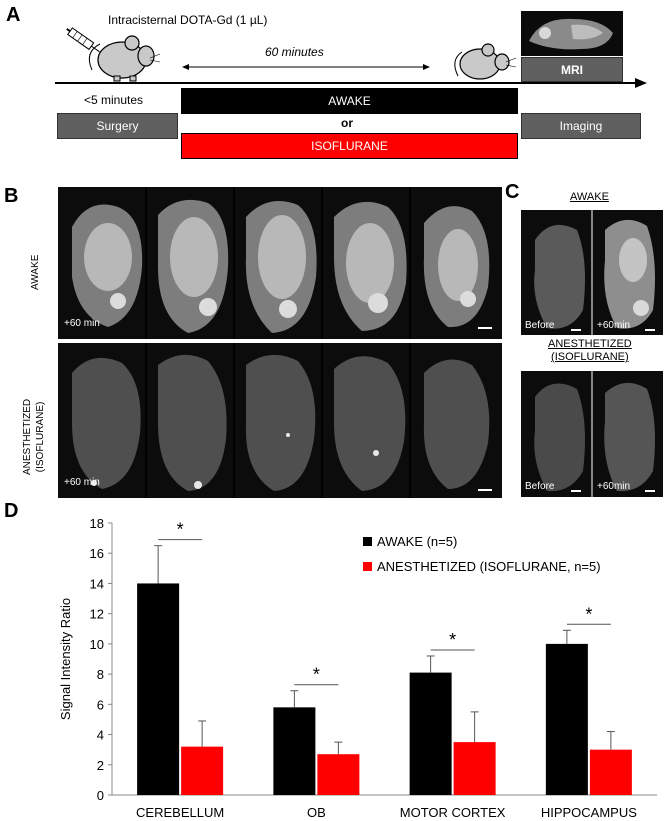 This screenshot has width=667, height=821. Describe the element at coordinates (100, 674) in the screenshot. I see `y-tick-label: 8` at that location.